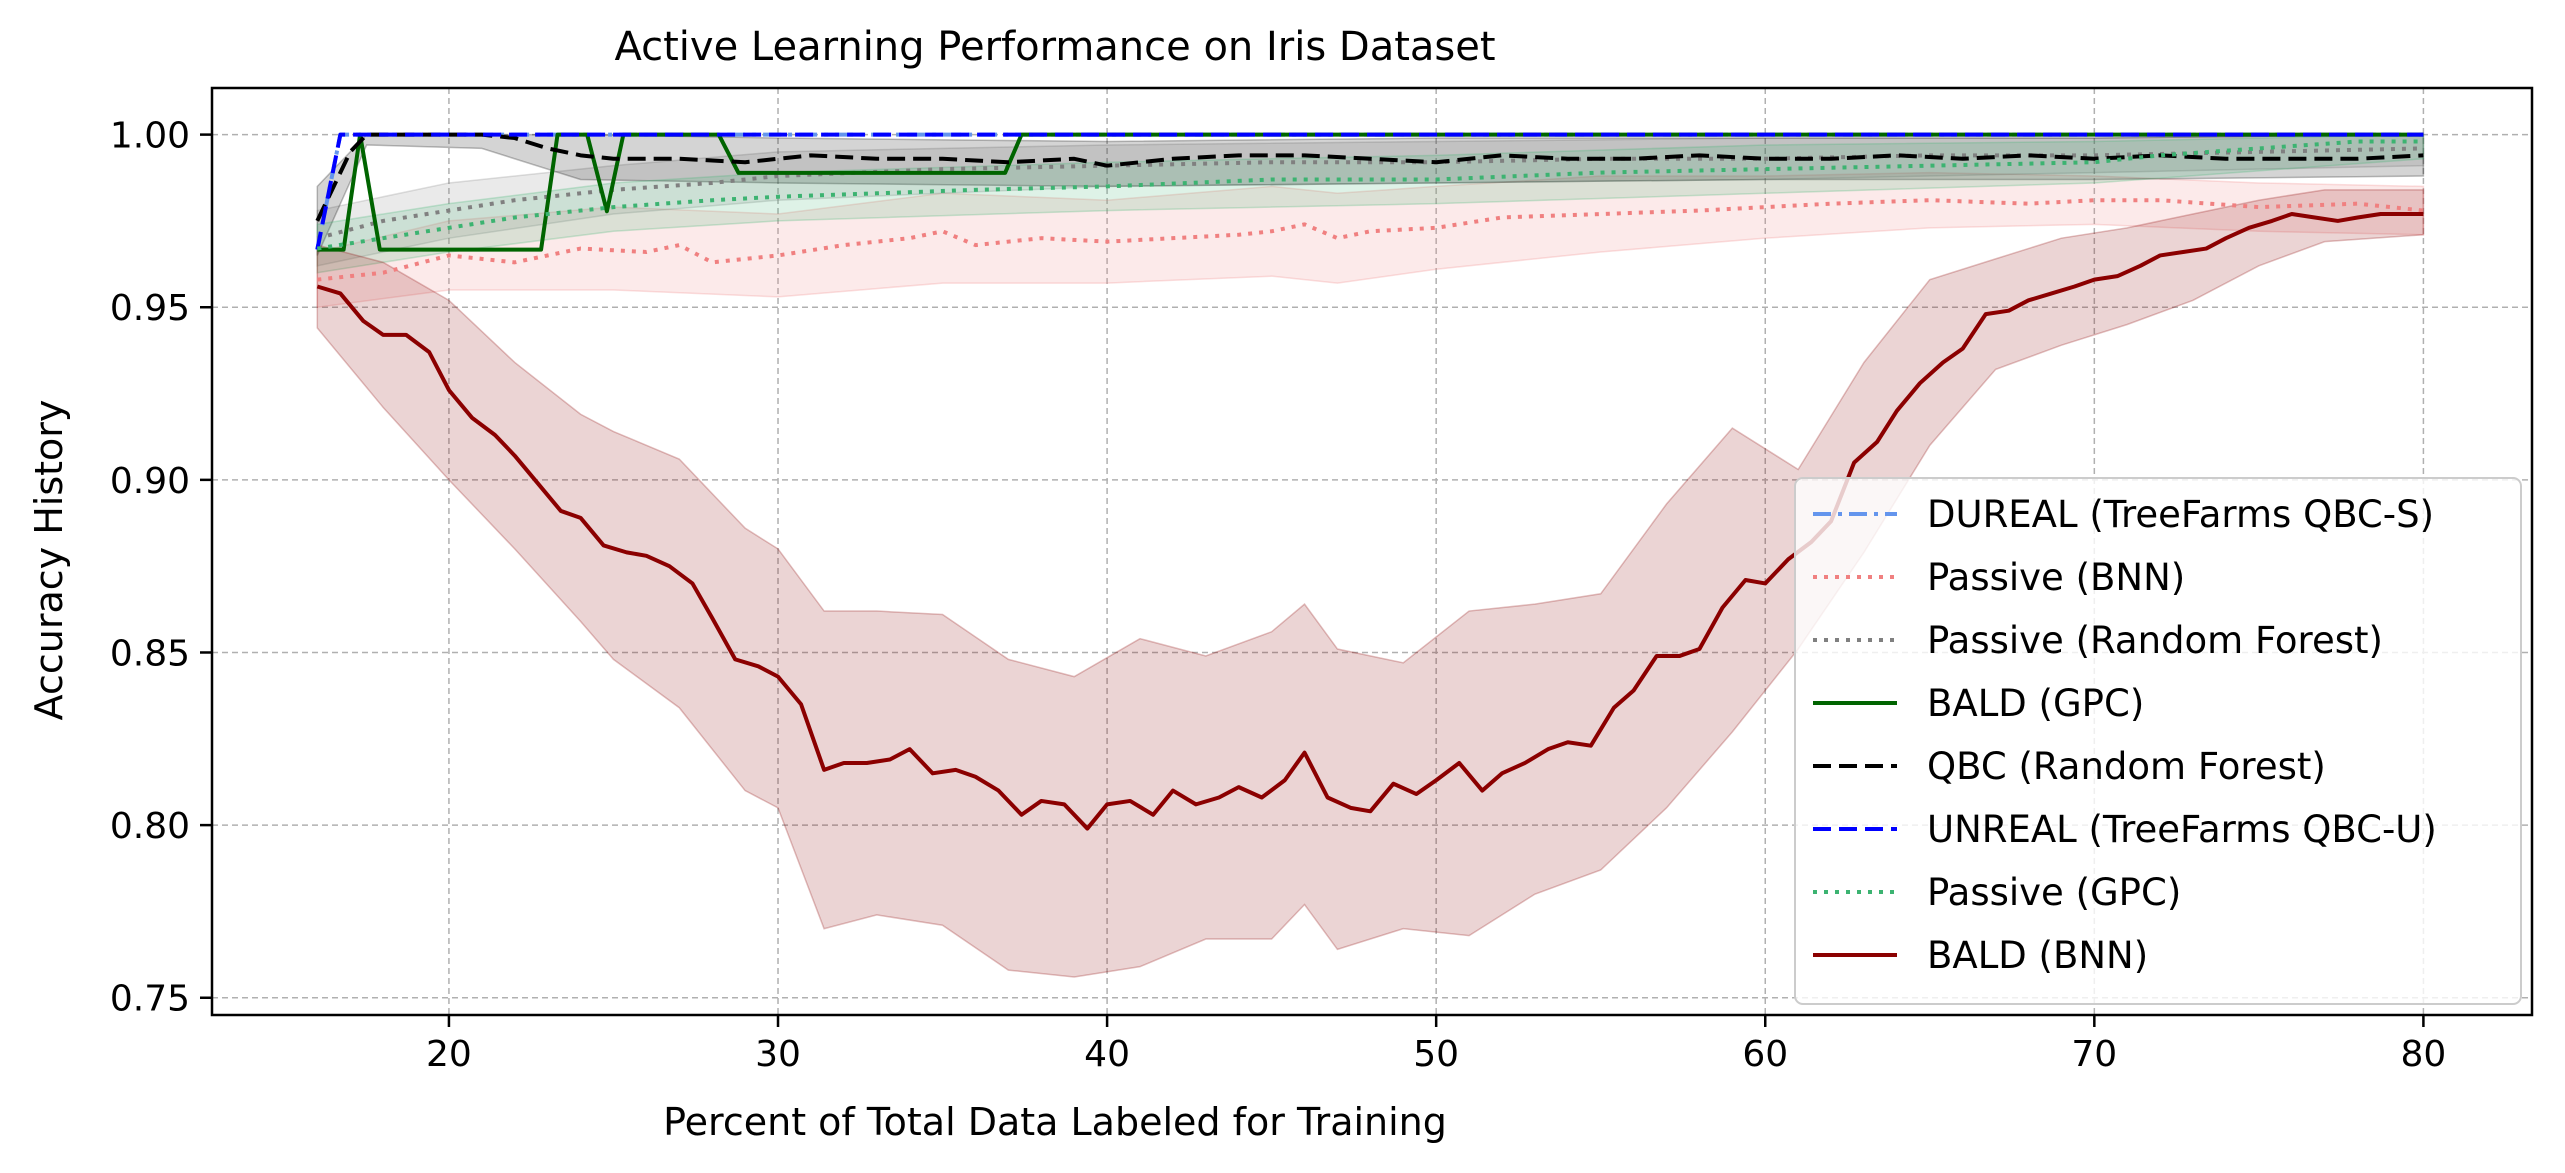 The width and height of the screenshot is (2565, 1173). I want to click on legend-label-dureal-treefarms-qbc-s: DUREAL (TreeFarms QBC-S), so click(2180, 514).